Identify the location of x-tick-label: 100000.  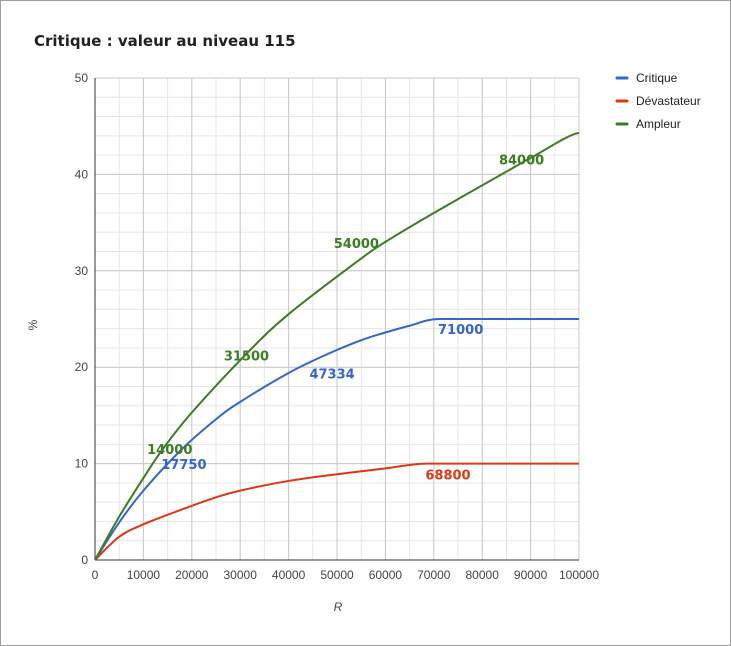
(579, 575).